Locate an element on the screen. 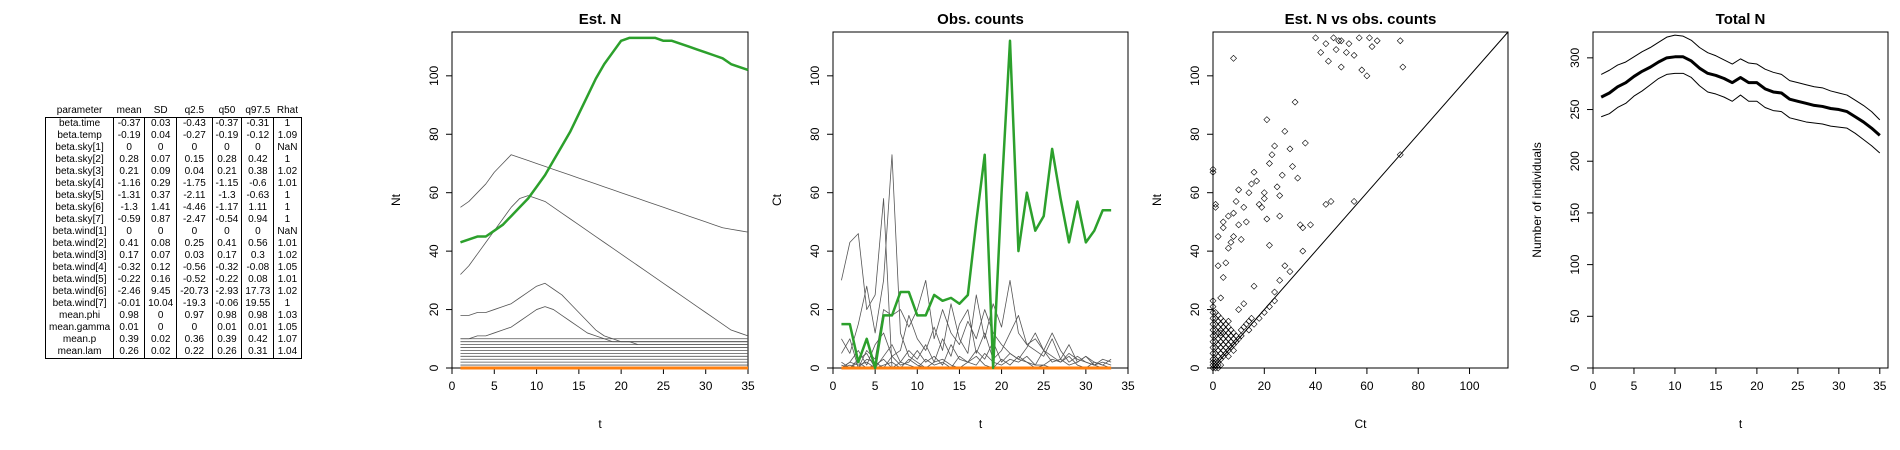 The image size is (1900, 450). table-cell: beta.sky[5] is located at coordinates (79, 196).